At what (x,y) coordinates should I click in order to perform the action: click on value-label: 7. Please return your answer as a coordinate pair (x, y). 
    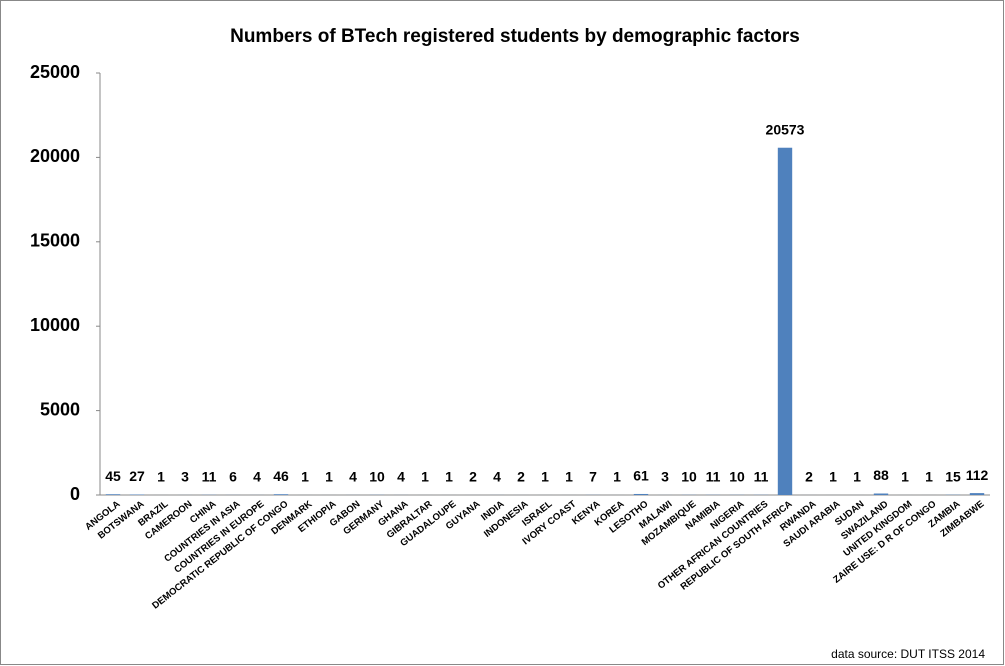
    Looking at the image, I should click on (593, 477).